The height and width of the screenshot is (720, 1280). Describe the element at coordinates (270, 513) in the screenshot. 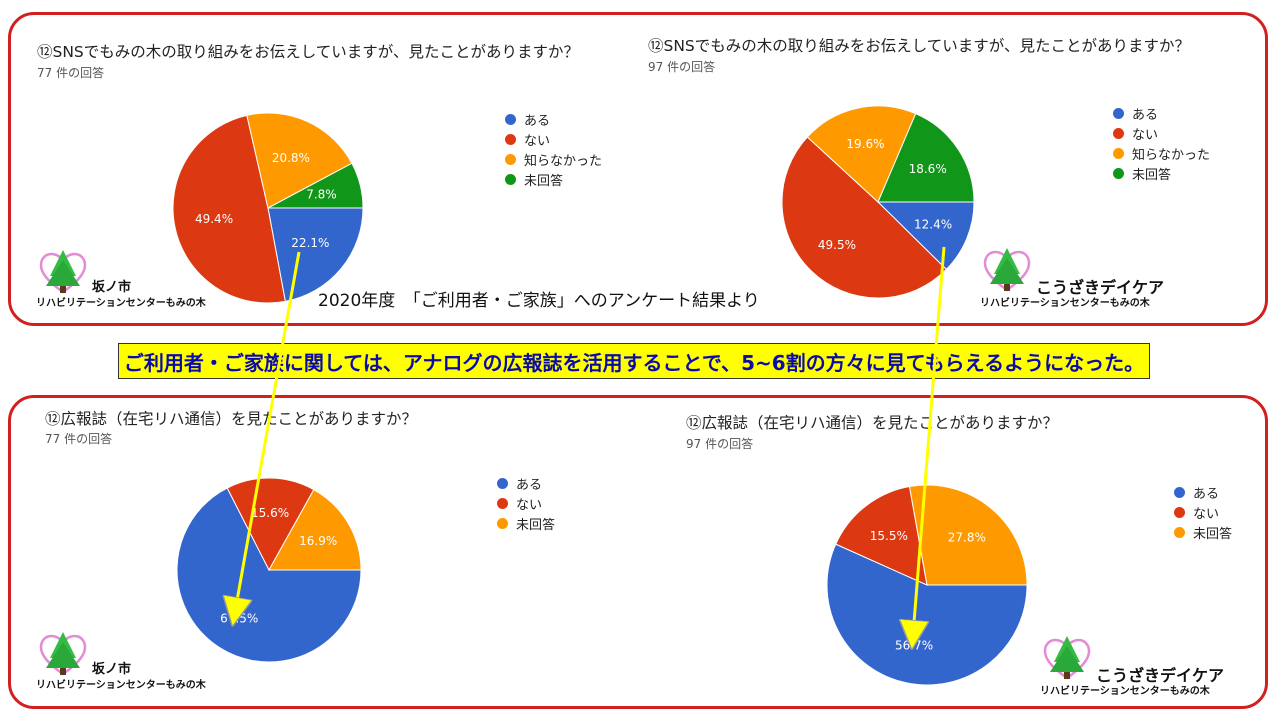

I see `slice-label: 15.6%` at that location.